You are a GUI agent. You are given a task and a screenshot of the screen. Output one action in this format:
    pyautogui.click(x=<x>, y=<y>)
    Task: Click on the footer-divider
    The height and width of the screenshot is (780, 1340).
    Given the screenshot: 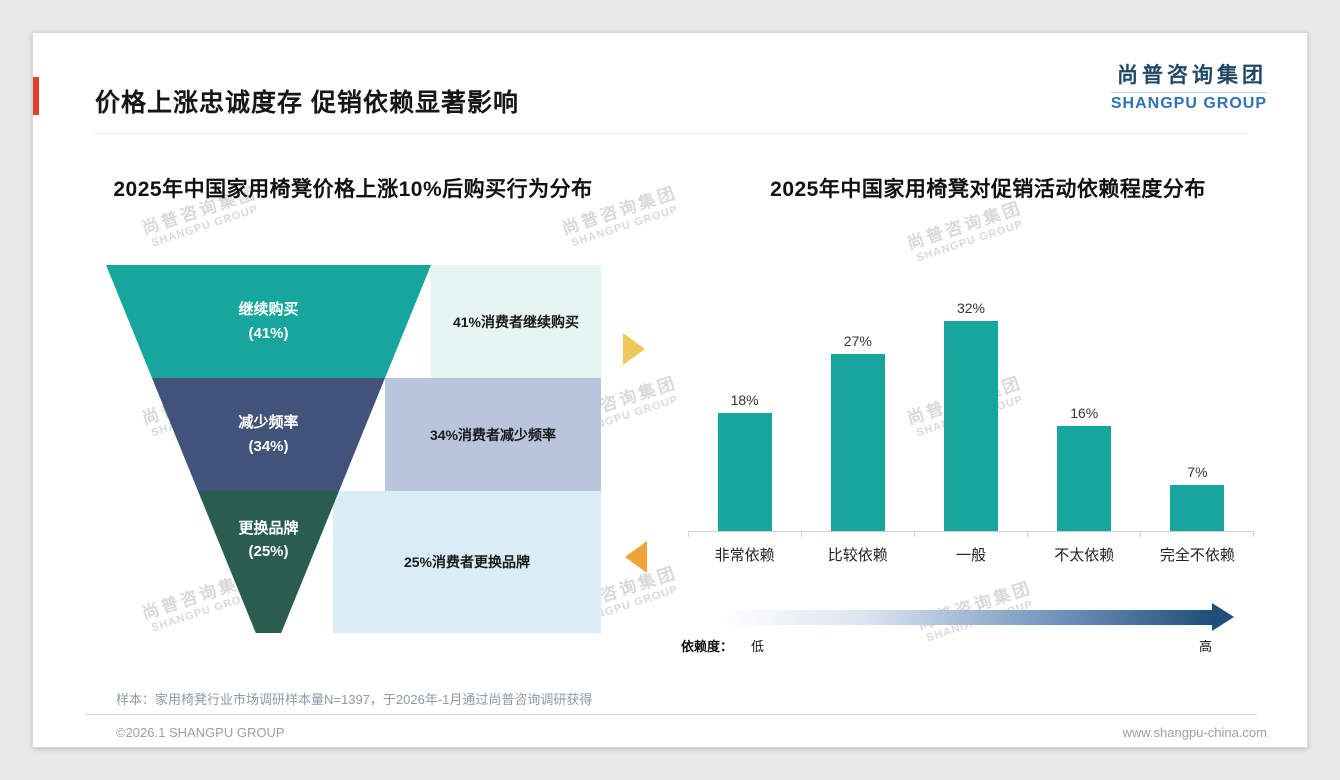 What is the action you would take?
    pyautogui.click(x=671, y=714)
    